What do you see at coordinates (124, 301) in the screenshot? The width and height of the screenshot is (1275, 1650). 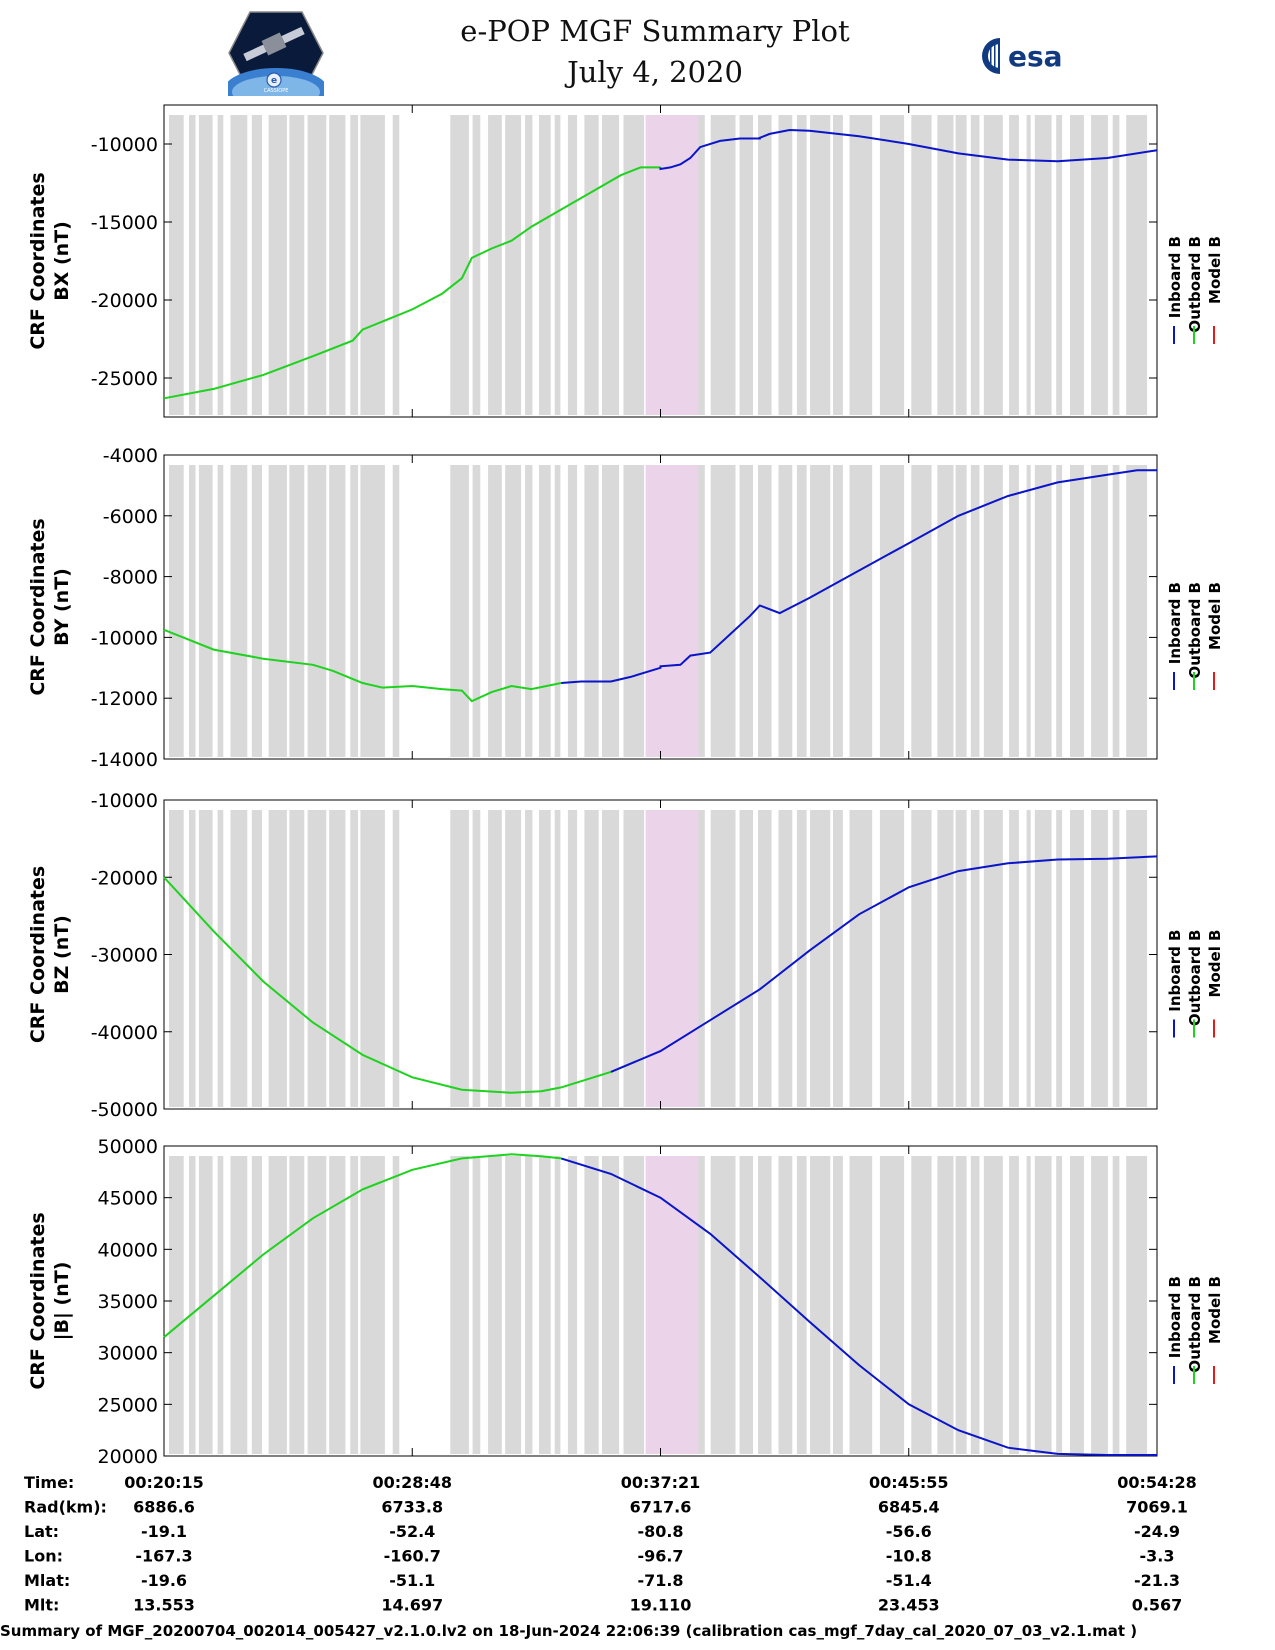 I see `y-tick-label: -20000` at bounding box center [124, 301].